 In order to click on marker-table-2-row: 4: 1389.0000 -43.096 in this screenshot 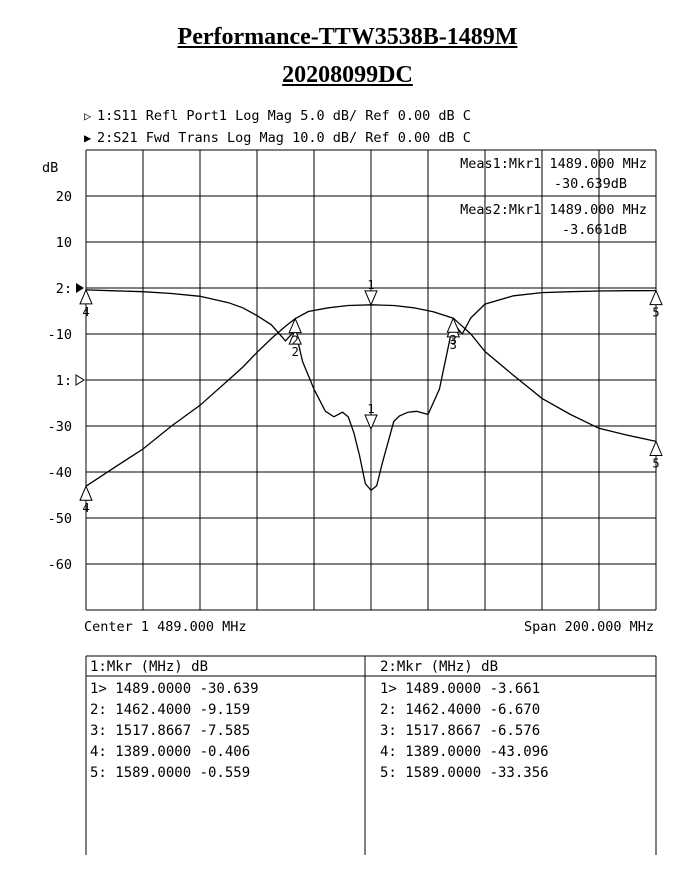, I will do `click(464, 752)`.